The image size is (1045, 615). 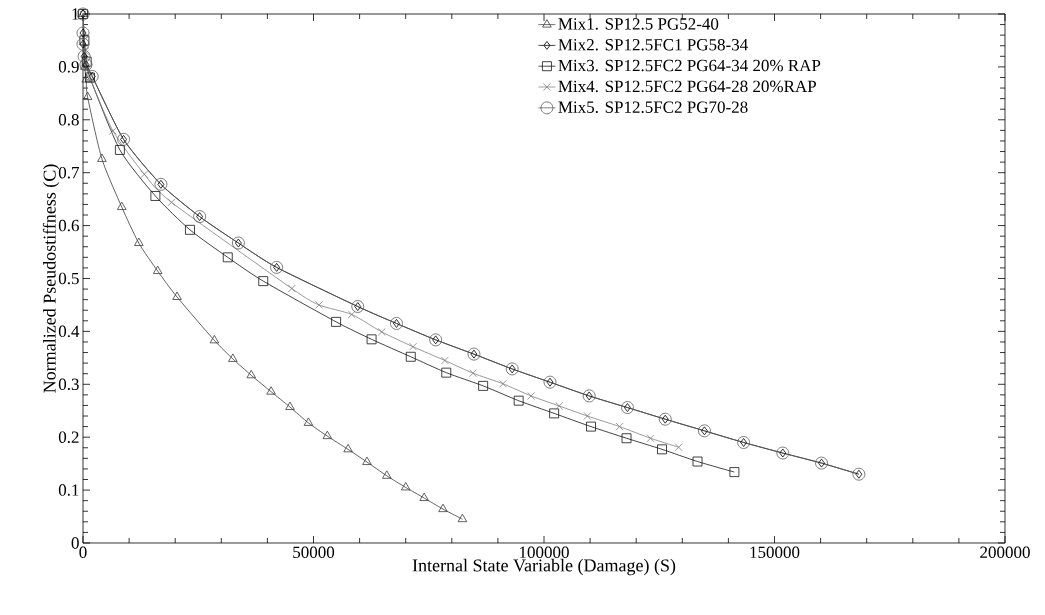 What do you see at coordinates (68, 490) in the screenshot?
I see `y-tick-label: 0.1` at bounding box center [68, 490].